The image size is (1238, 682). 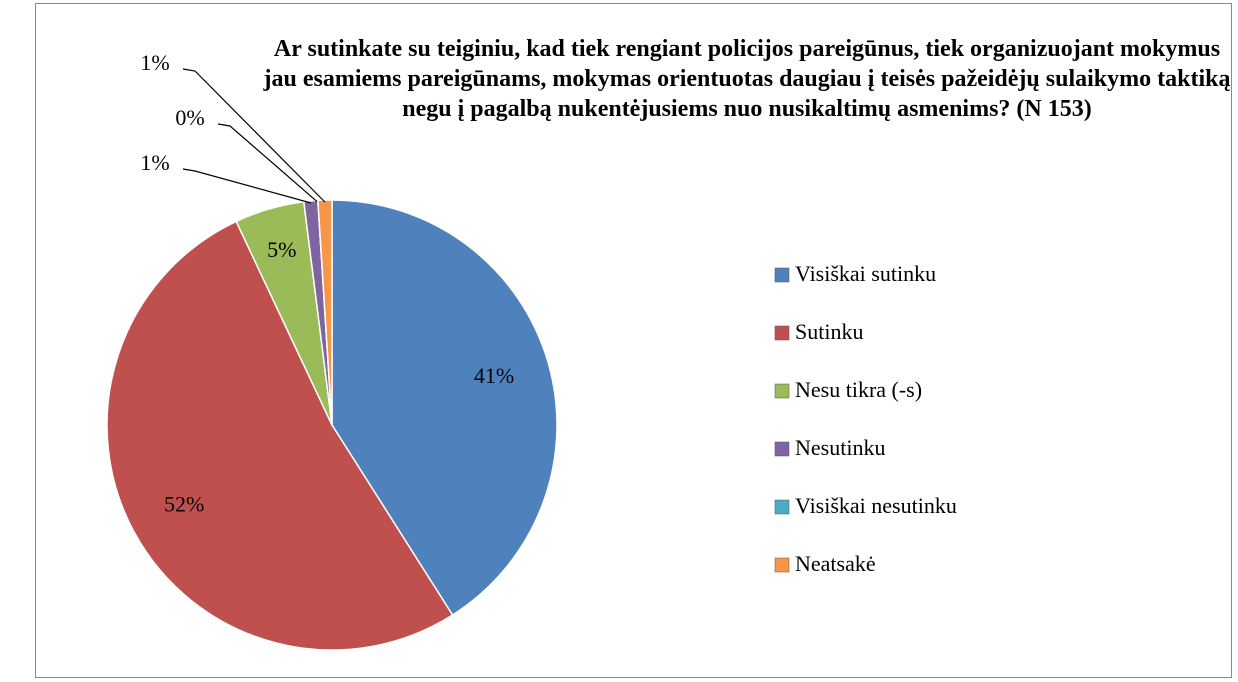 I want to click on data-label: 0%, so click(x=189, y=117).